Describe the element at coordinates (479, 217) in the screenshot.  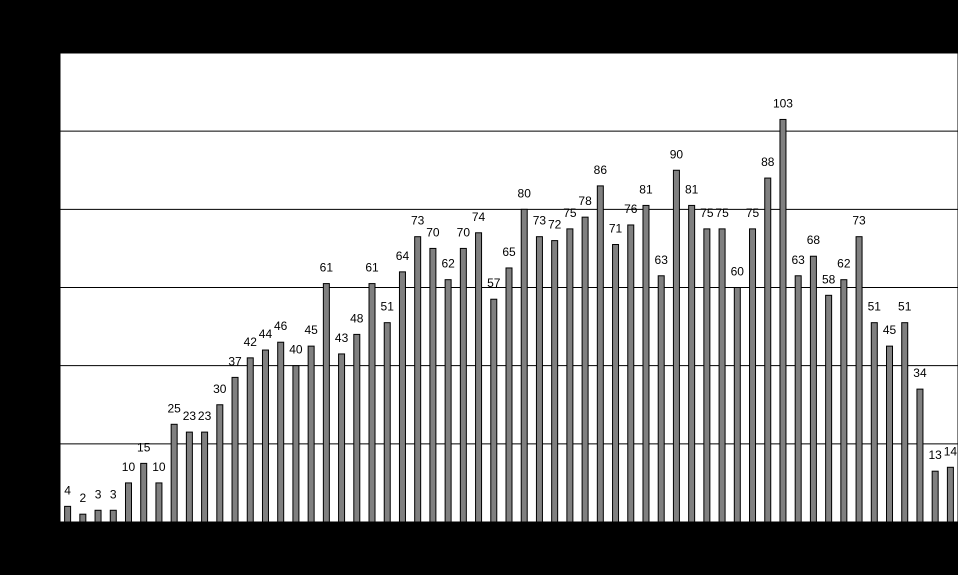
I see `data-label: 74` at that location.